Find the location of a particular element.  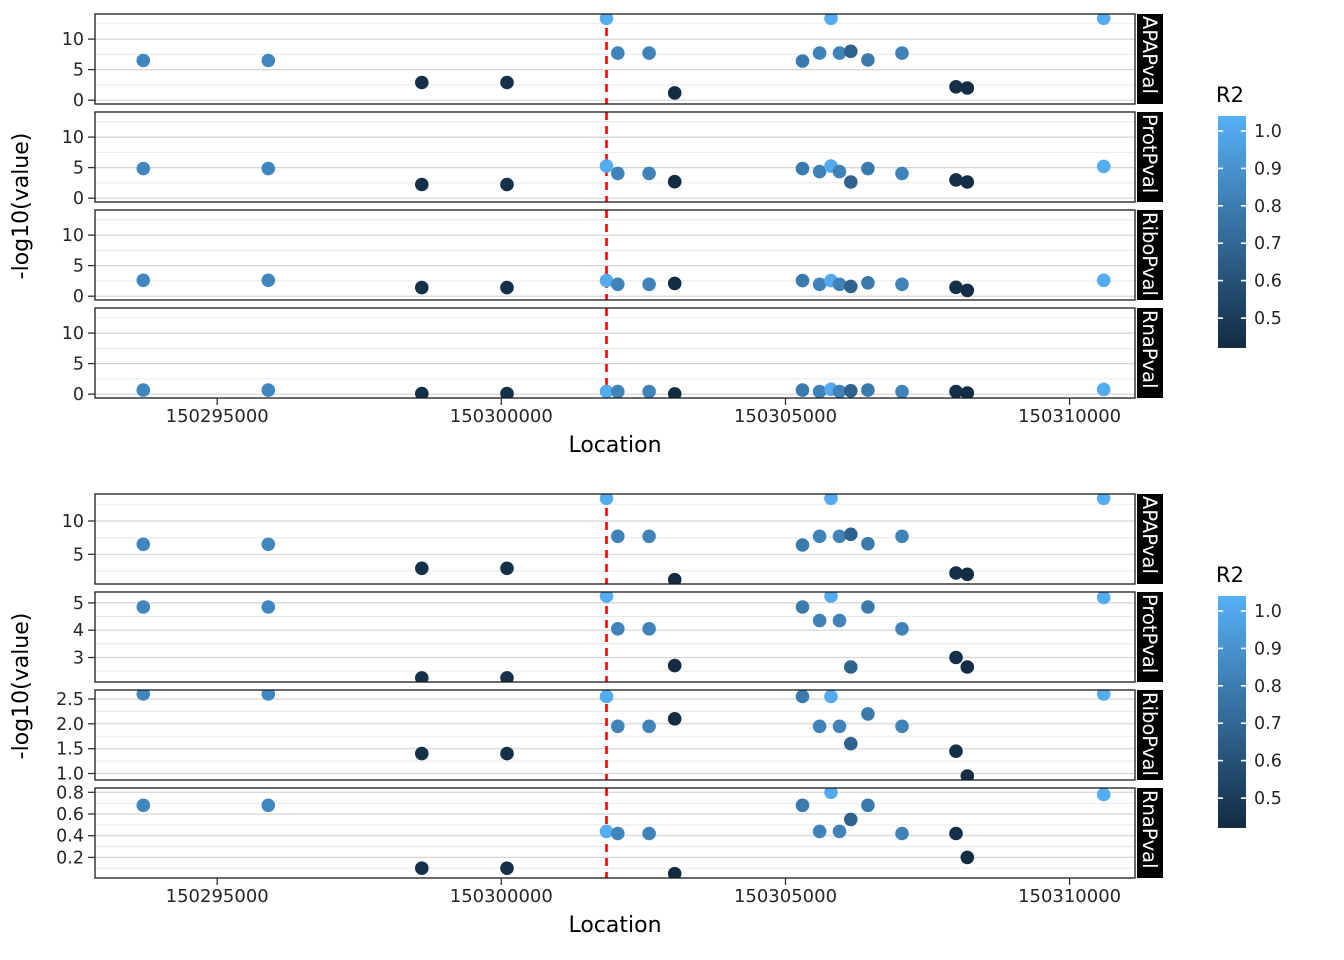

legend-colorbar is located at coordinates (1232, 712).